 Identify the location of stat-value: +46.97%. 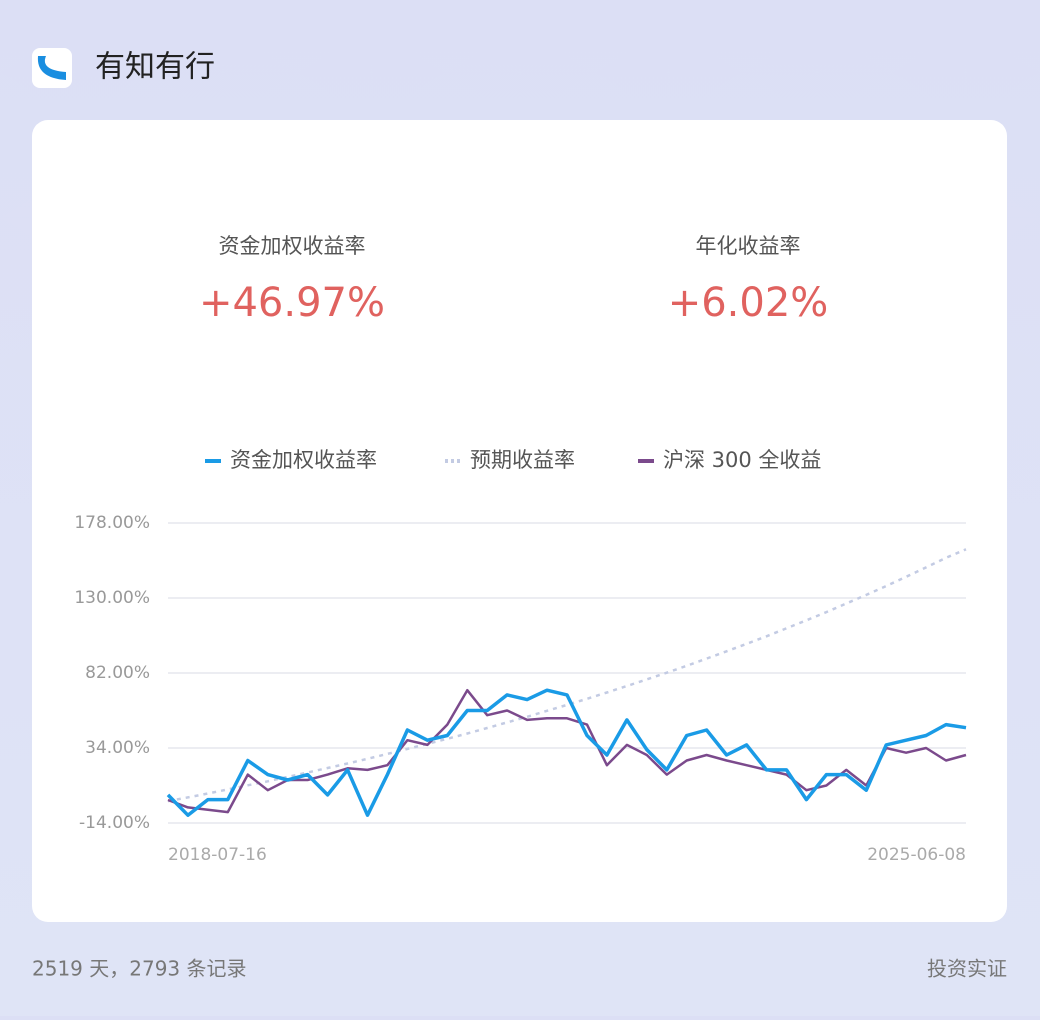
(292, 303).